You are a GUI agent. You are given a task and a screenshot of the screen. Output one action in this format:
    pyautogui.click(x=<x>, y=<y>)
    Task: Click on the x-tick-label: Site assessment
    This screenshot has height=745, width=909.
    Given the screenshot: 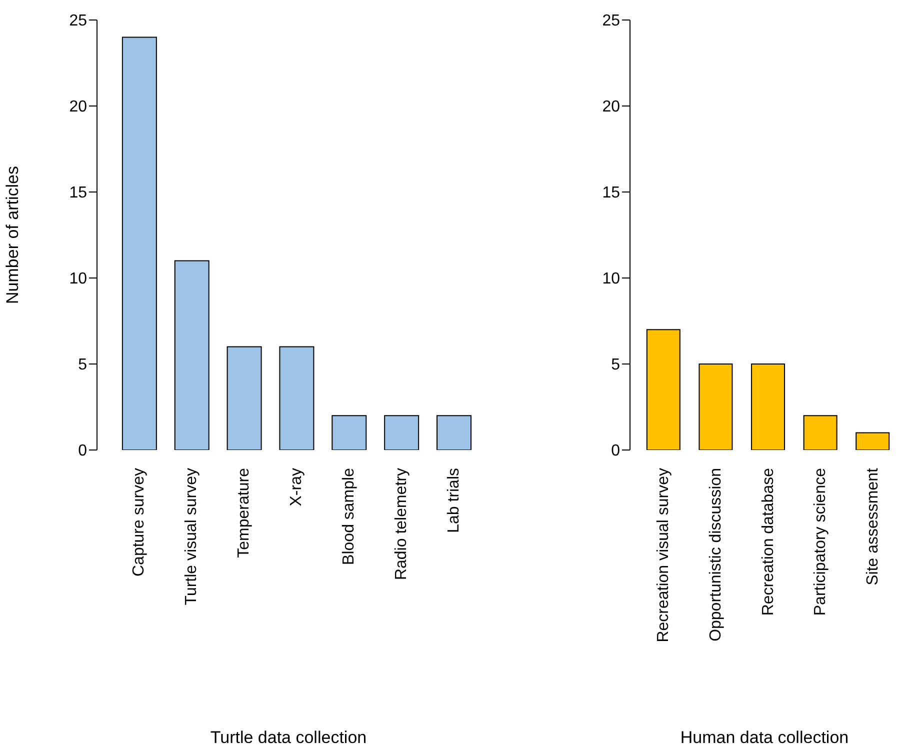 What is the action you would take?
    pyautogui.click(x=873, y=526)
    